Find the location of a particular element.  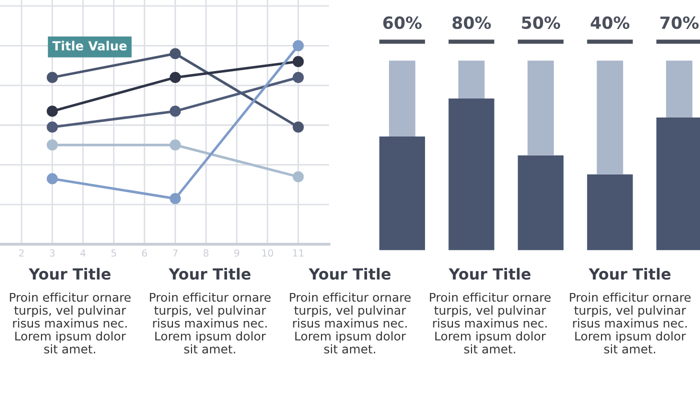

data-label: 50% is located at coordinates (541, 22).